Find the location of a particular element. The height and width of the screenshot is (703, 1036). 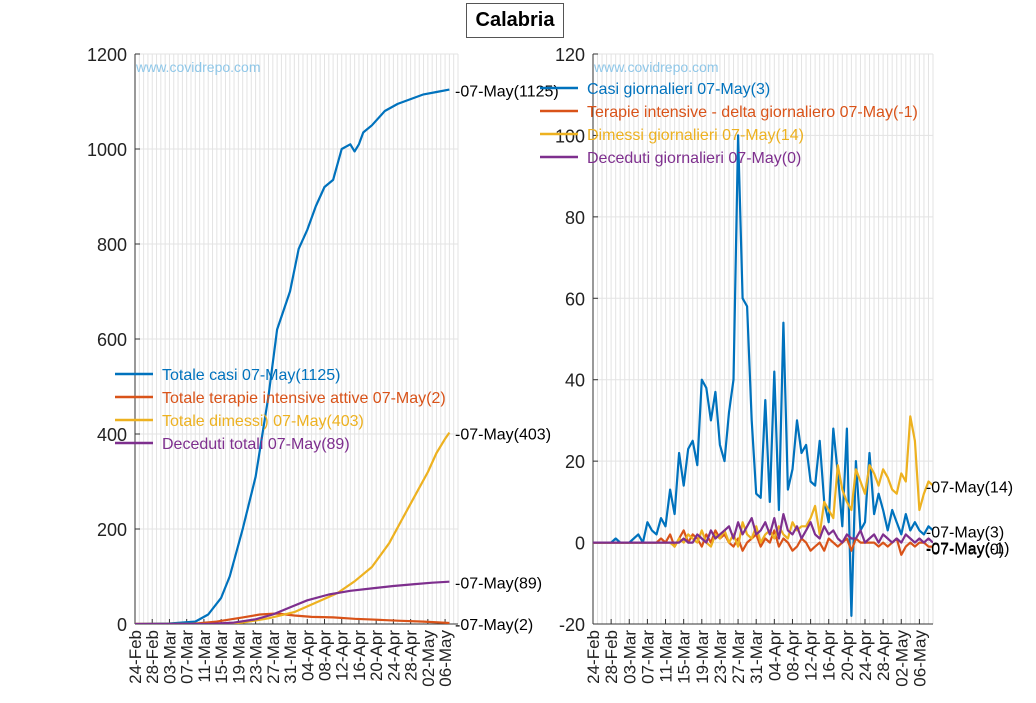

chart-title-text: Calabria is located at coordinates (515, 20).